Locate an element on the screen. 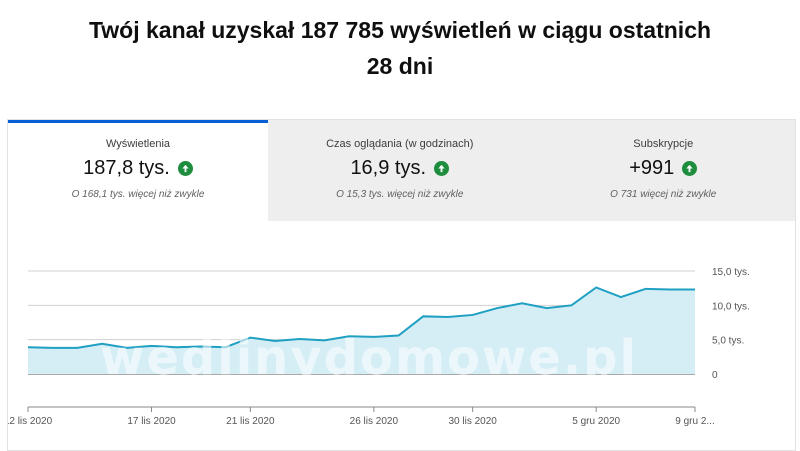 The width and height of the screenshot is (800, 451). tab-comparison: O 731 więcej niż zwykle is located at coordinates (664, 194).